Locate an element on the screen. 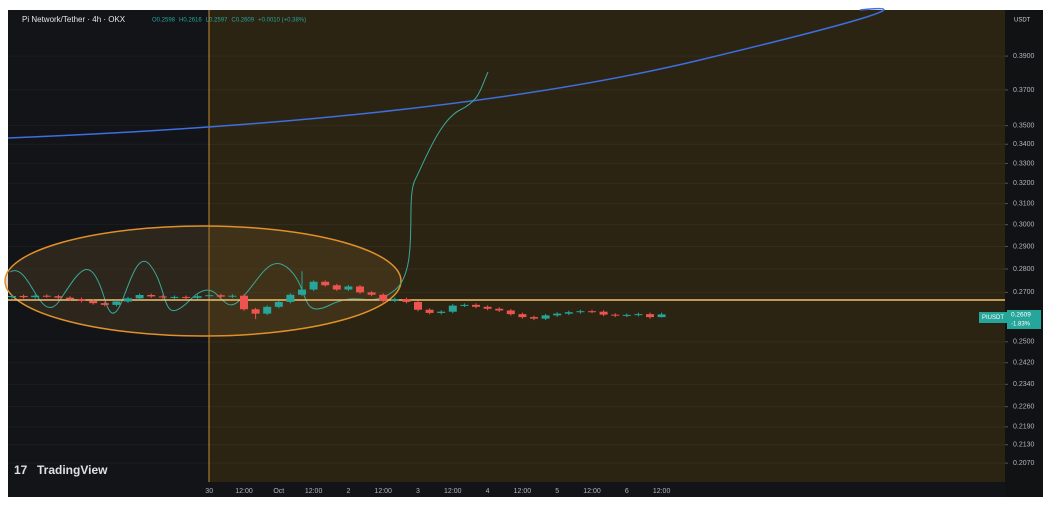 The image size is (1050, 506). price-axis-panel is located at coordinates (1024, 253).